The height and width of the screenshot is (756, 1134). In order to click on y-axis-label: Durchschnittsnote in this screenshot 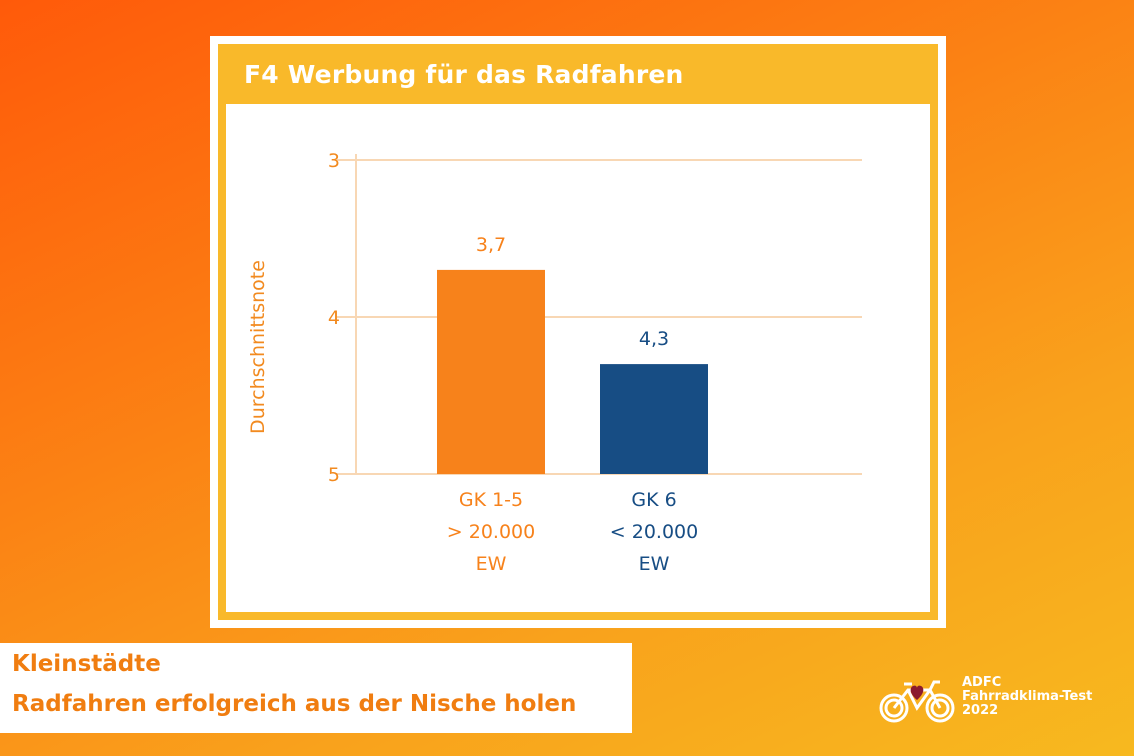, I will do `click(258, 347)`.